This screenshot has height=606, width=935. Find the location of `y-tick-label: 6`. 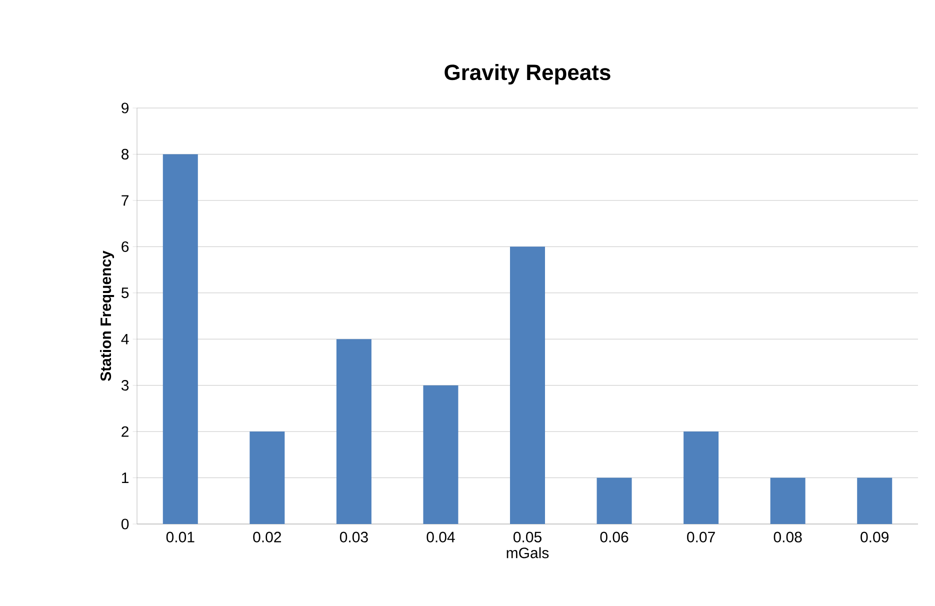

y-tick-label: 6 is located at coordinates (125, 246).